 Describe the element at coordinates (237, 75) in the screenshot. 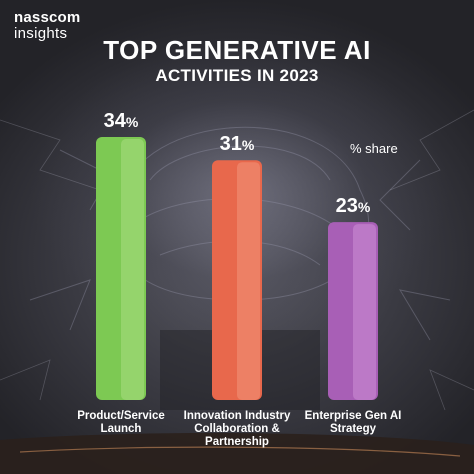

I see `chart-subtitle: ACTIVITIES IN 2023` at that location.